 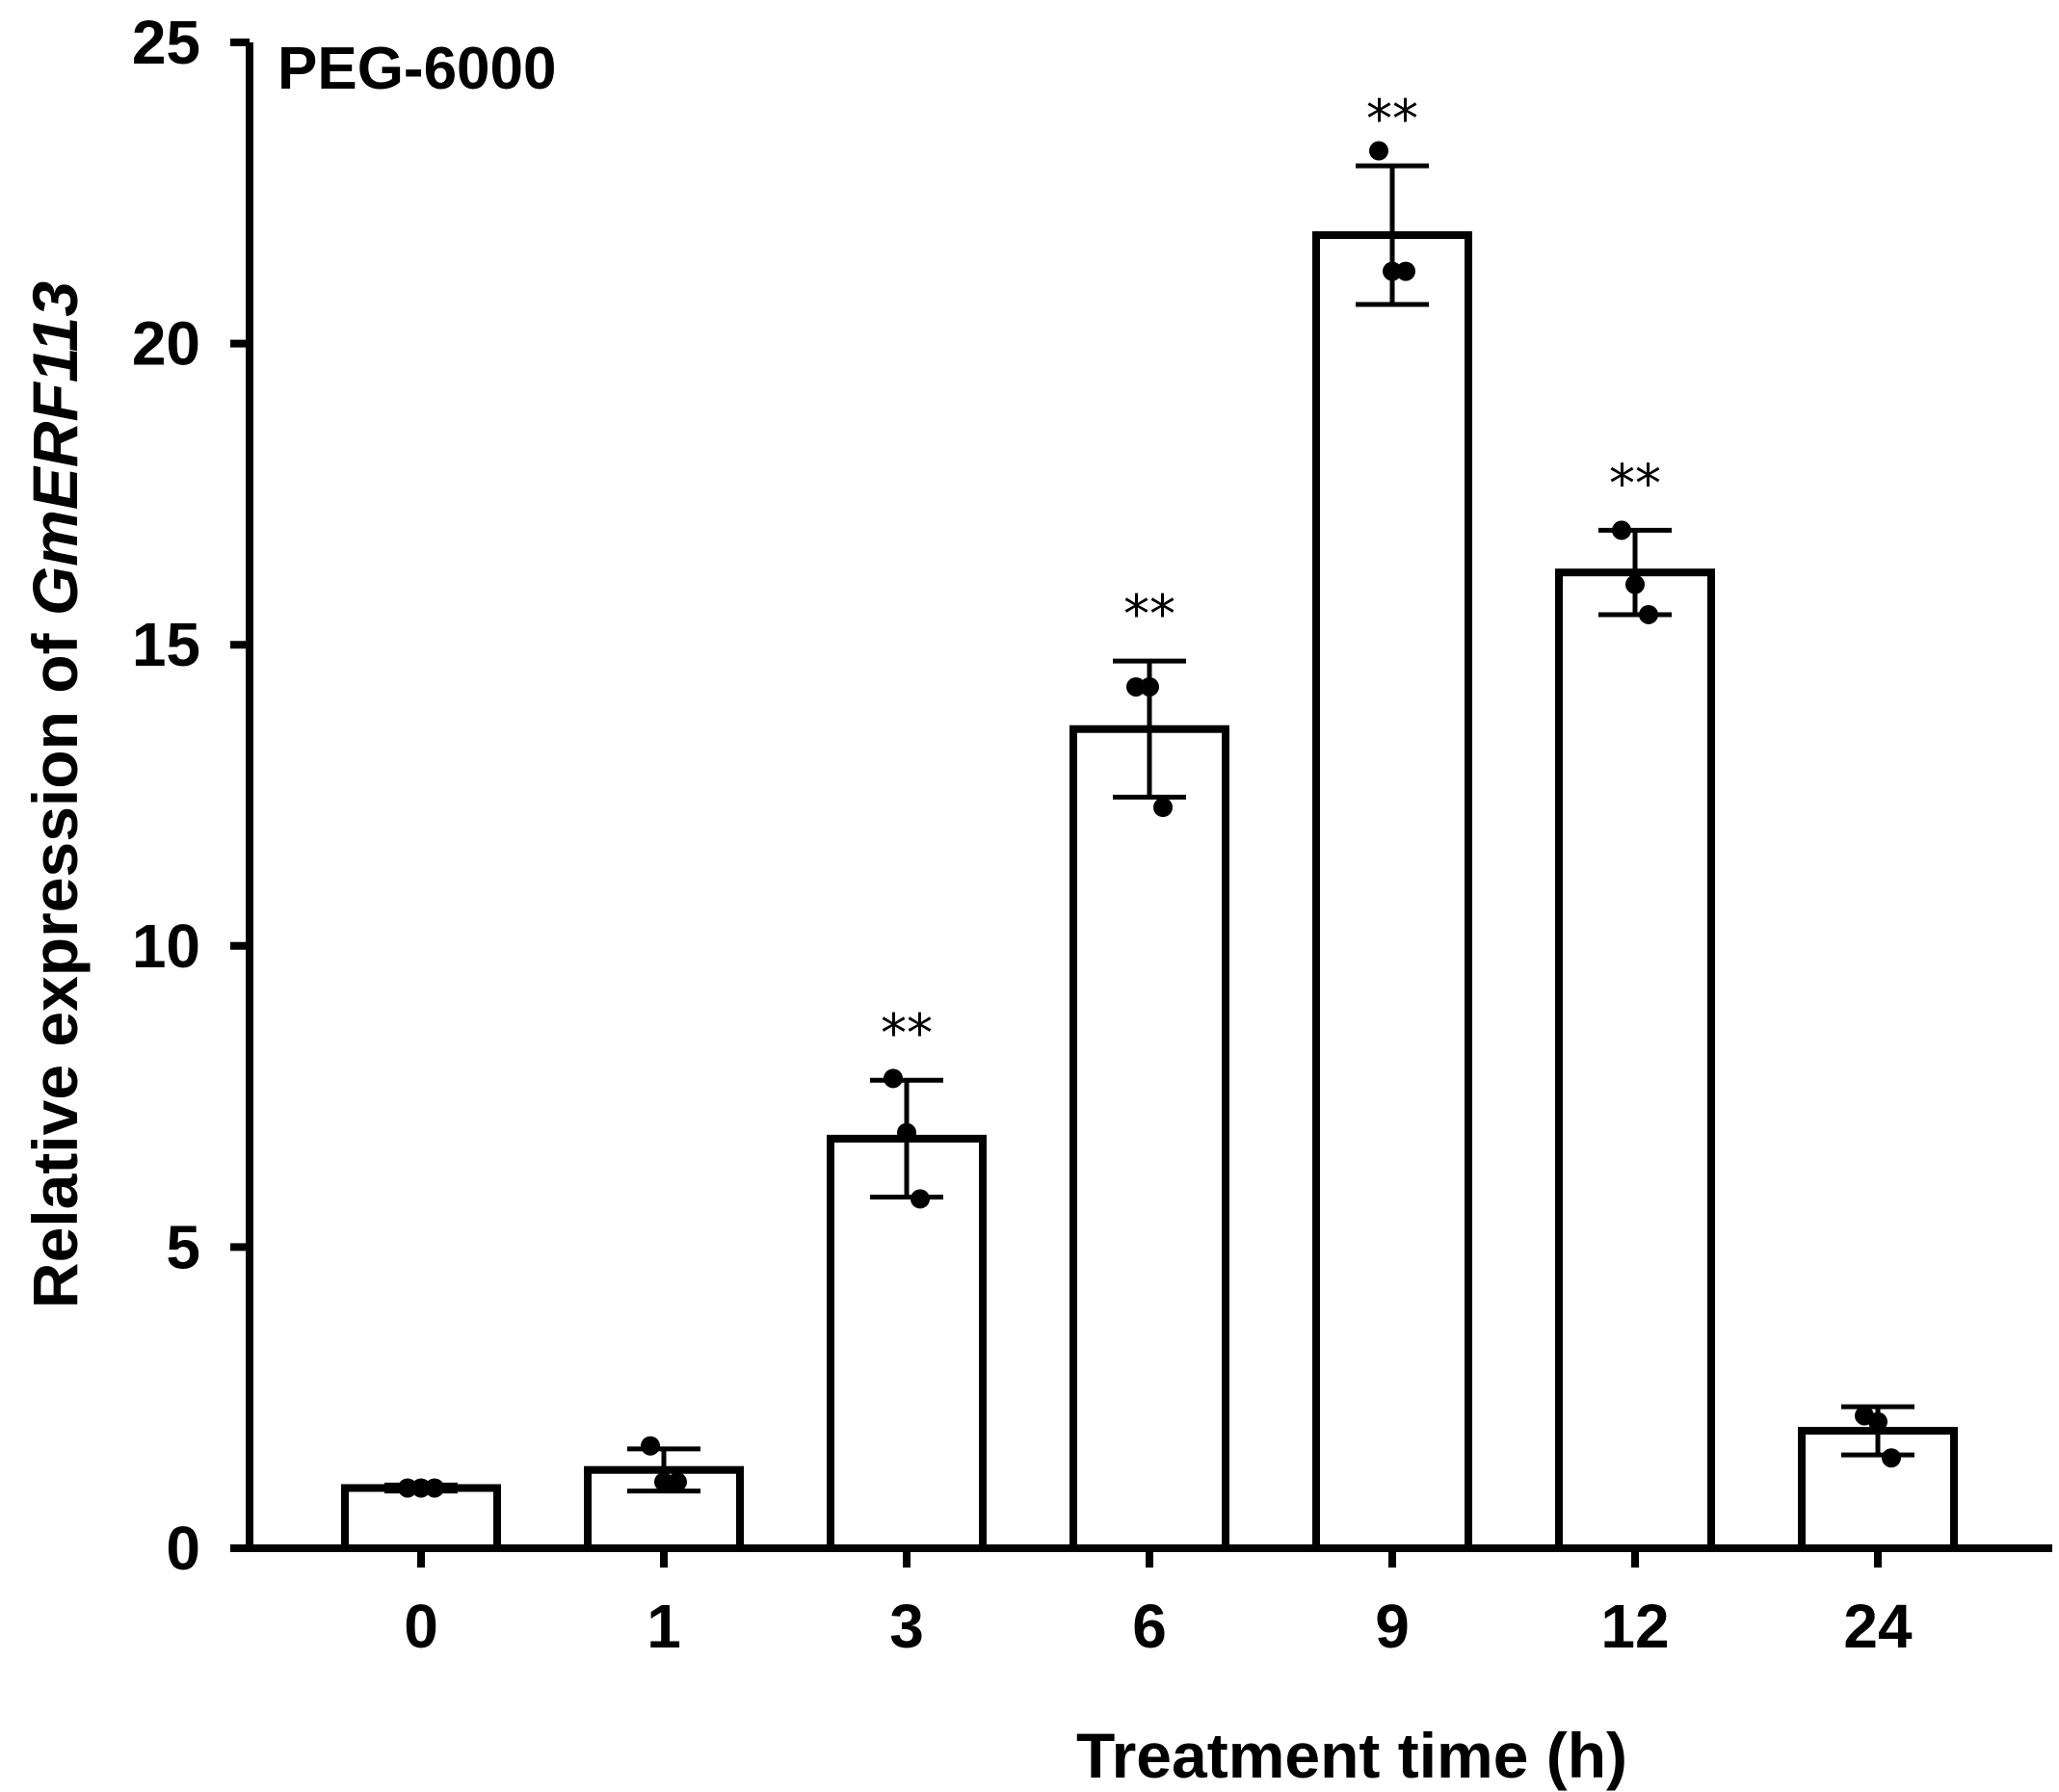 I want to click on panel-label: PEG-6000, so click(x=417, y=69).